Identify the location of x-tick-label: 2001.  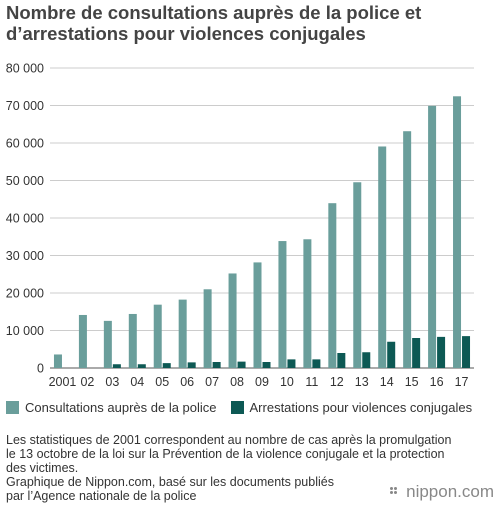
(63, 382).